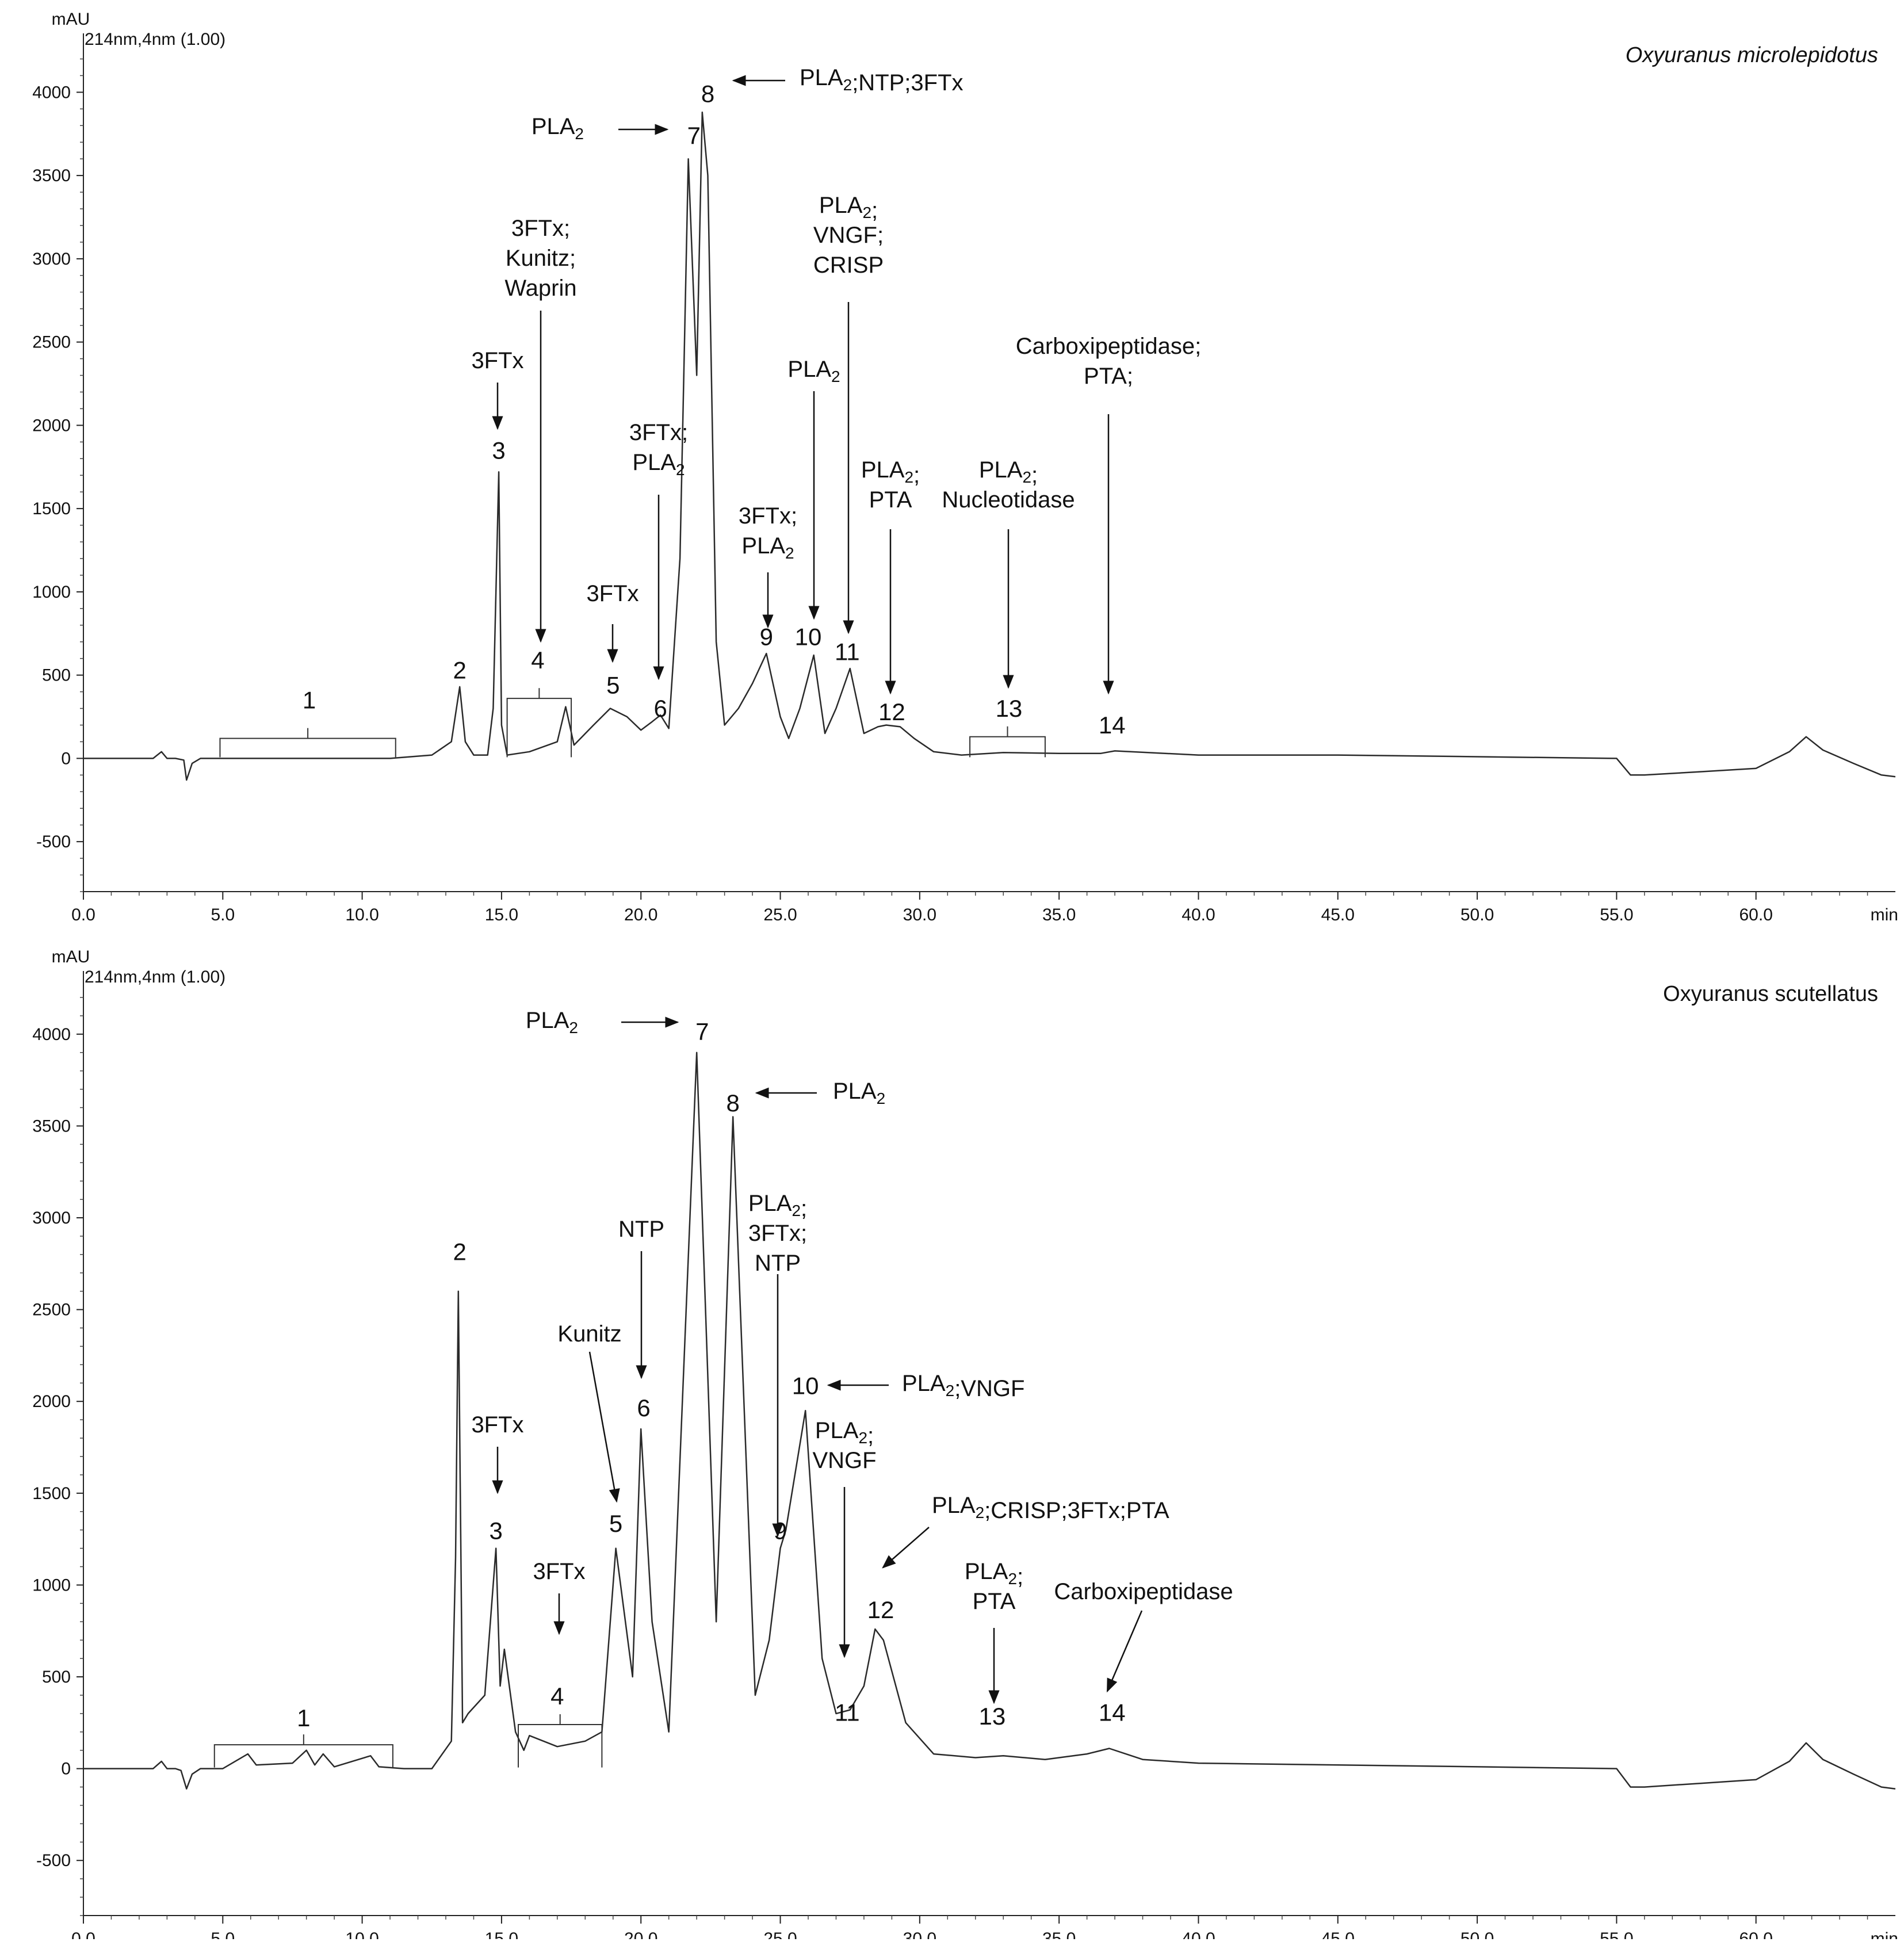  I want to click on annotation-text-peak-3: 3FTx, so click(497, 1425).